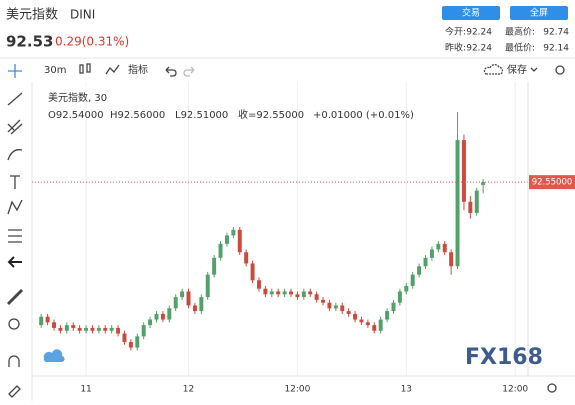 The height and width of the screenshot is (405, 575). What do you see at coordinates (556, 49) in the screenshot?
I see `stat-value: 92.14` at bounding box center [556, 49].